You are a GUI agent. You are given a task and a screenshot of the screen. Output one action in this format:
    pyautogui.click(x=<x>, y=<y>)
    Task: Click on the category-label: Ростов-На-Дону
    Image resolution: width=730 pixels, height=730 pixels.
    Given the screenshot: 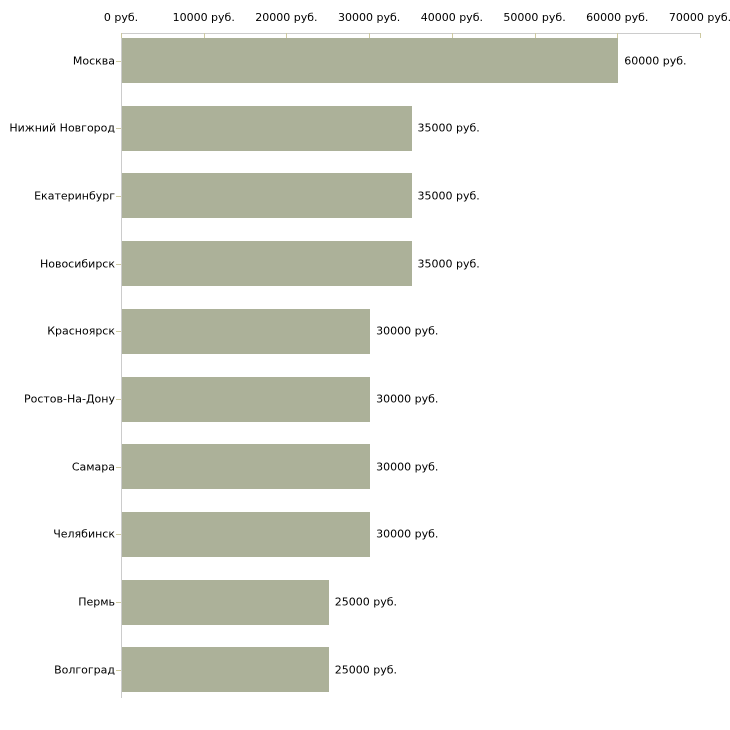 What is the action you would take?
    pyautogui.click(x=69, y=399)
    